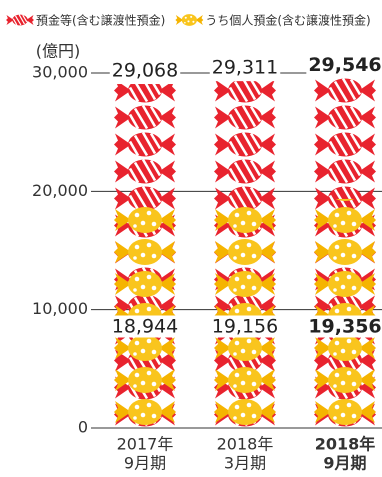  What do you see at coordinates (100, 20) in the screenshot?
I see `legend-label: 預金等(含む譲渡性預金)` at bounding box center [100, 20].